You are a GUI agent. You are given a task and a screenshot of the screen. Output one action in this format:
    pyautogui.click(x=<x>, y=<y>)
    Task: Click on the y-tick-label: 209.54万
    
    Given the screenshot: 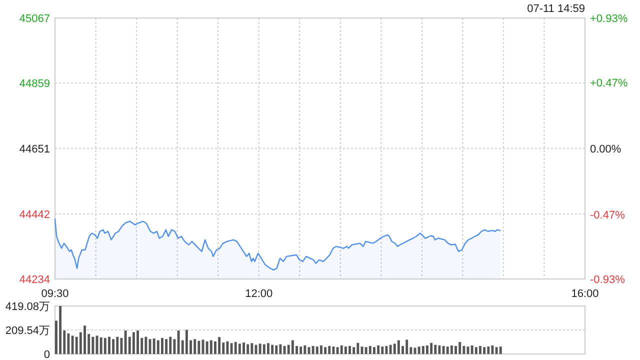 What is the action you would take?
    pyautogui.click(x=27, y=331)
    